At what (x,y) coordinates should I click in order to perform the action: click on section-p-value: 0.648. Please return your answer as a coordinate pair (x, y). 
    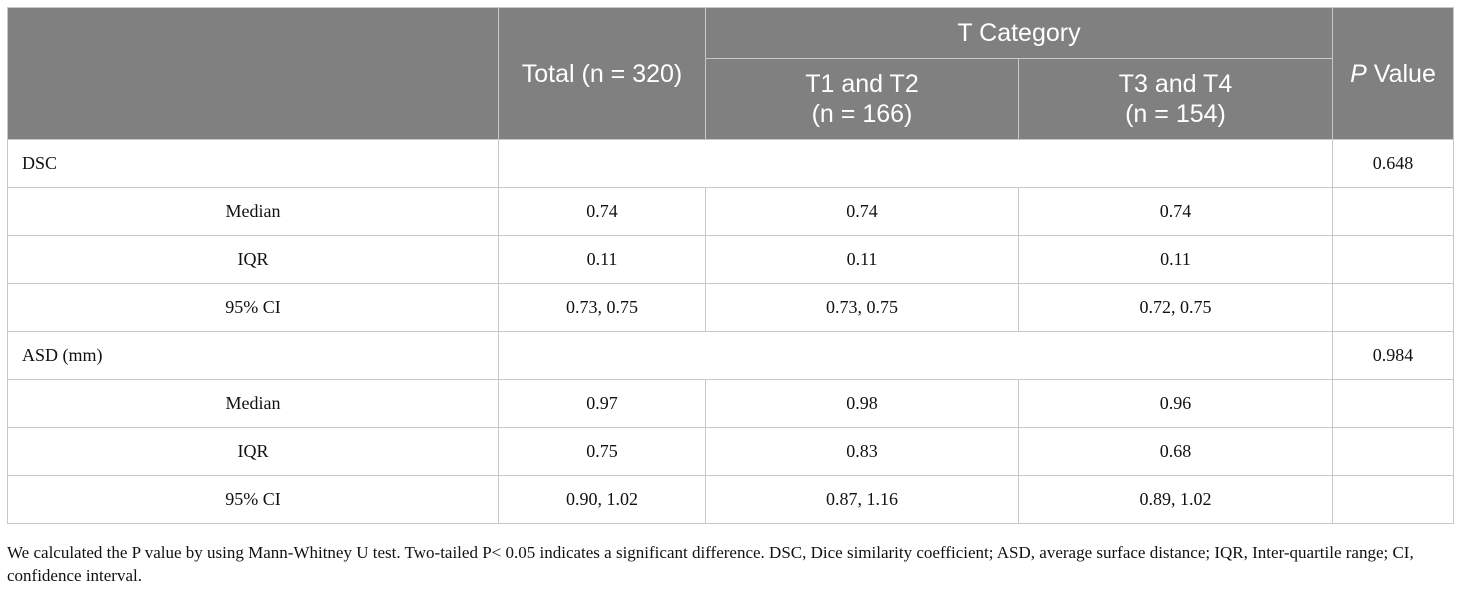
    Looking at the image, I should click on (1393, 163).